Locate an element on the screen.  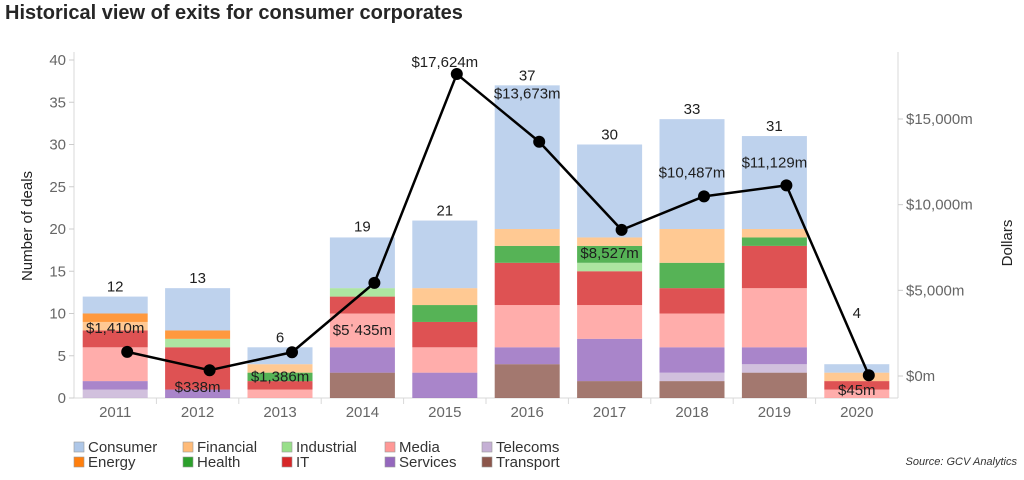
bar-segment-transport-2019 is located at coordinates (774, 385).